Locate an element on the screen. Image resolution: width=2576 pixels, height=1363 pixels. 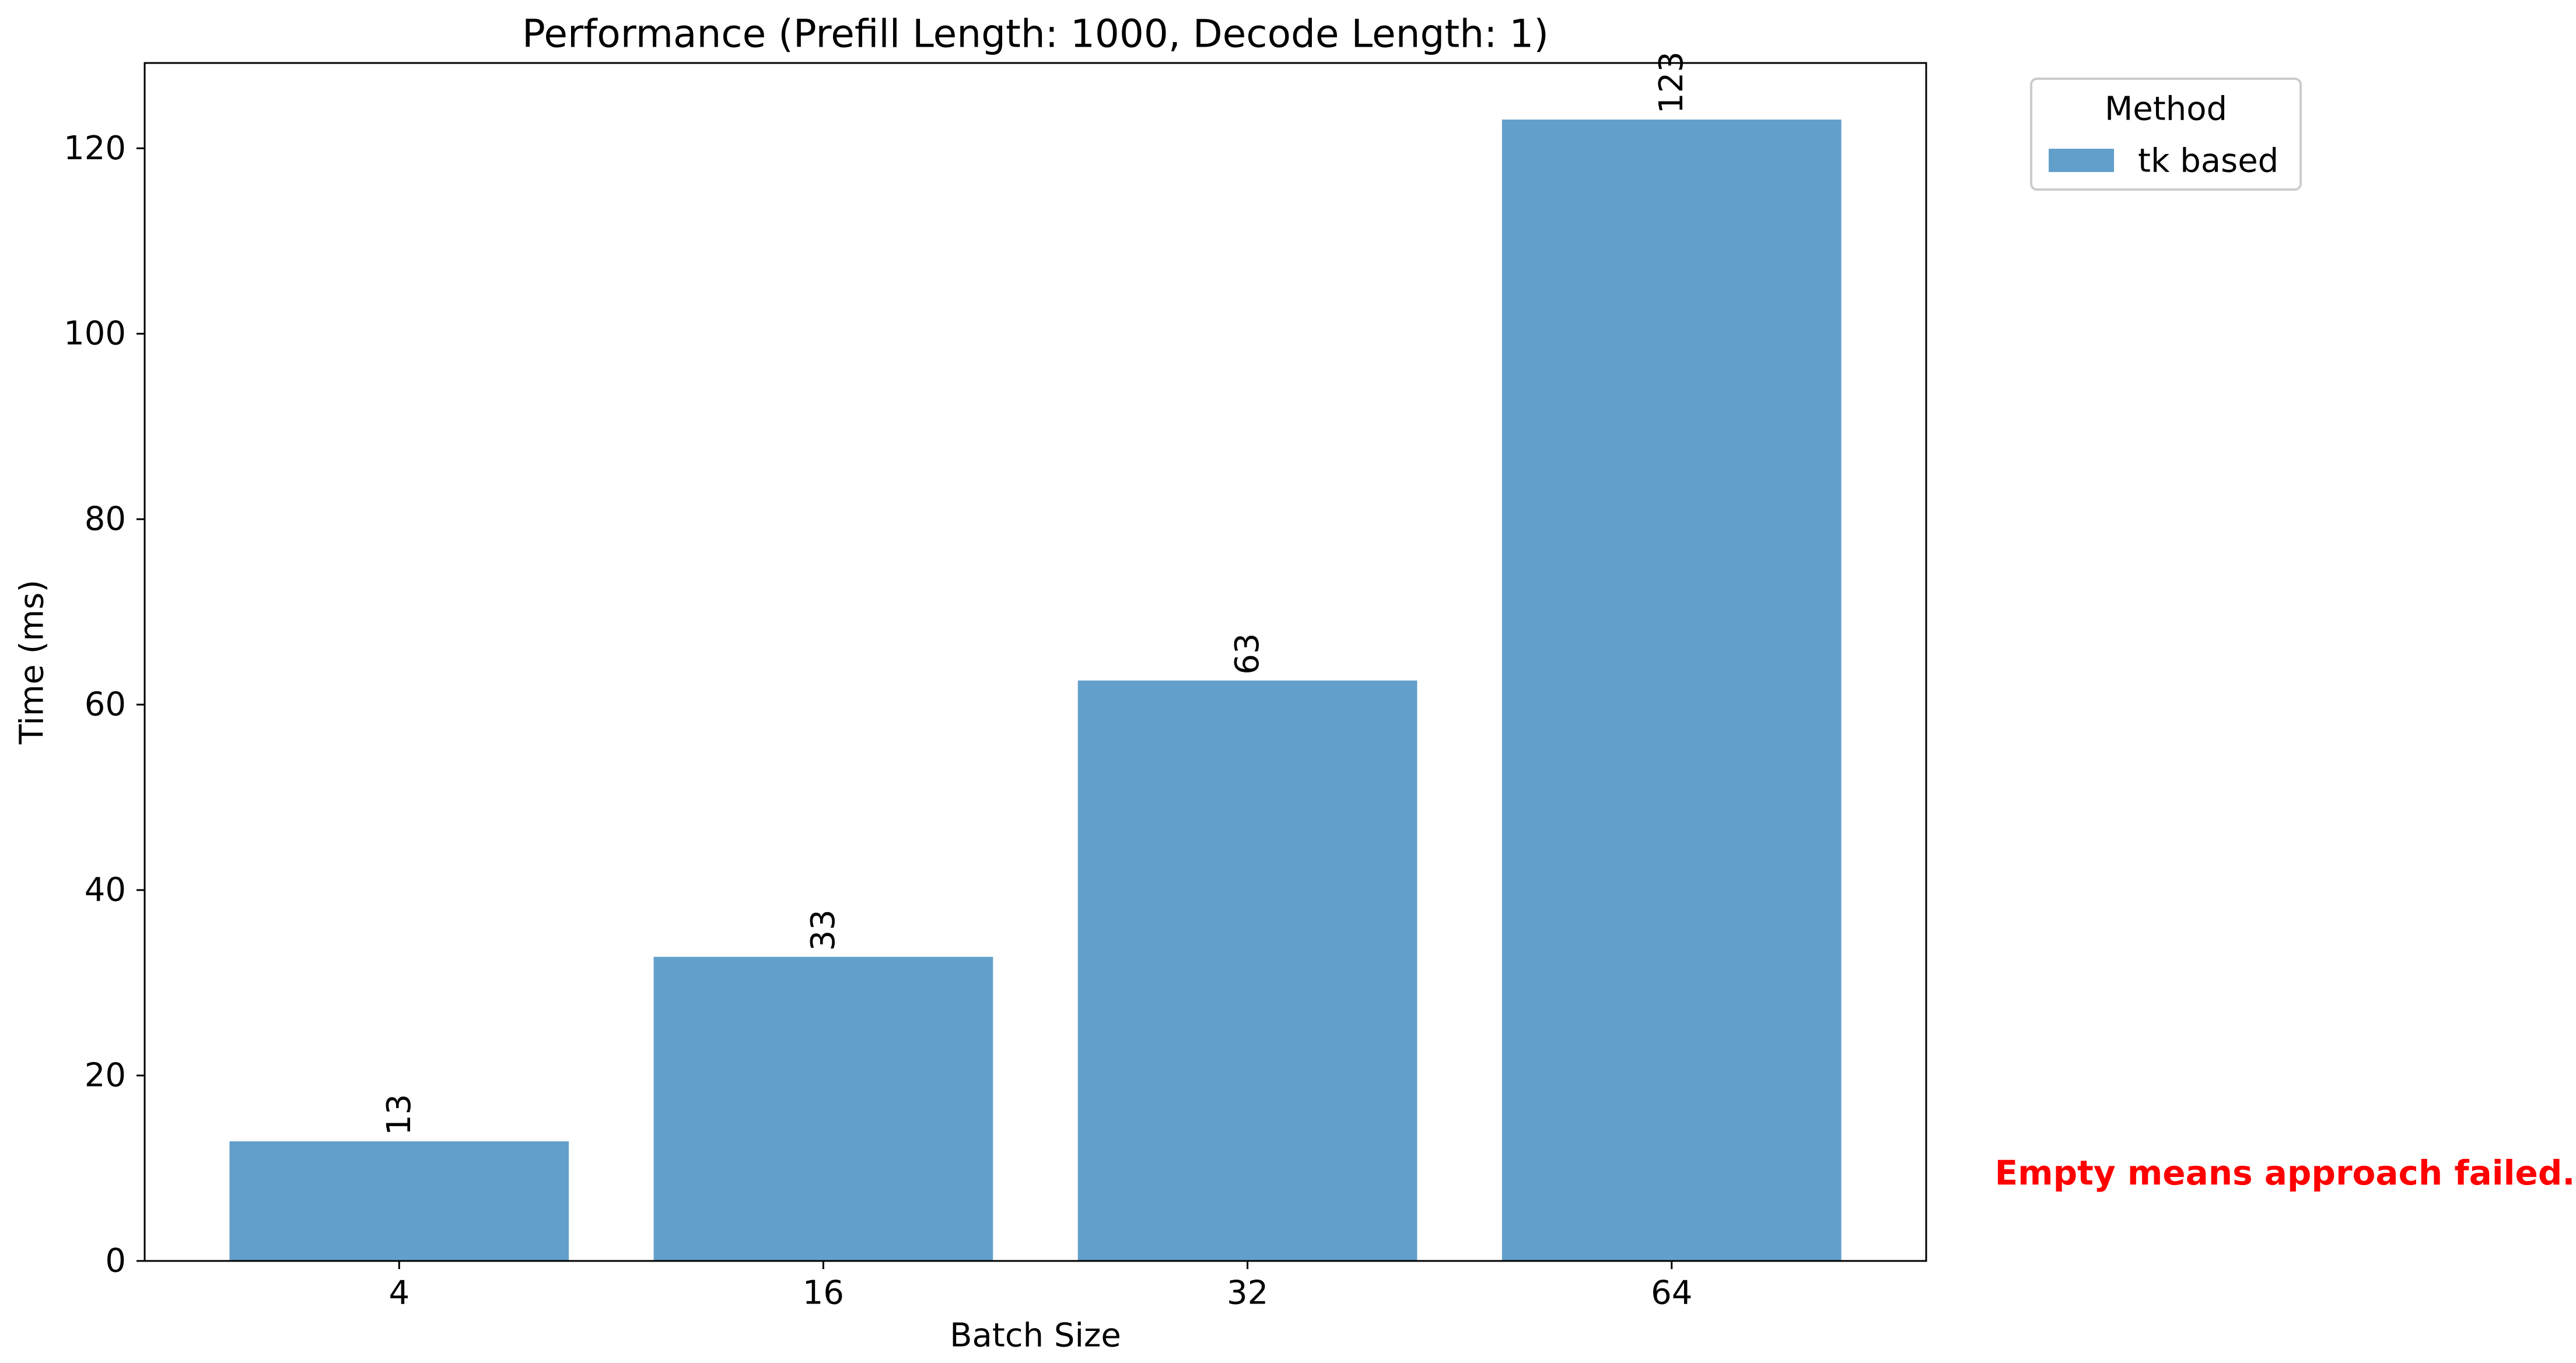
x-axis: 4 16 32 64 is located at coordinates (1040, 1286).